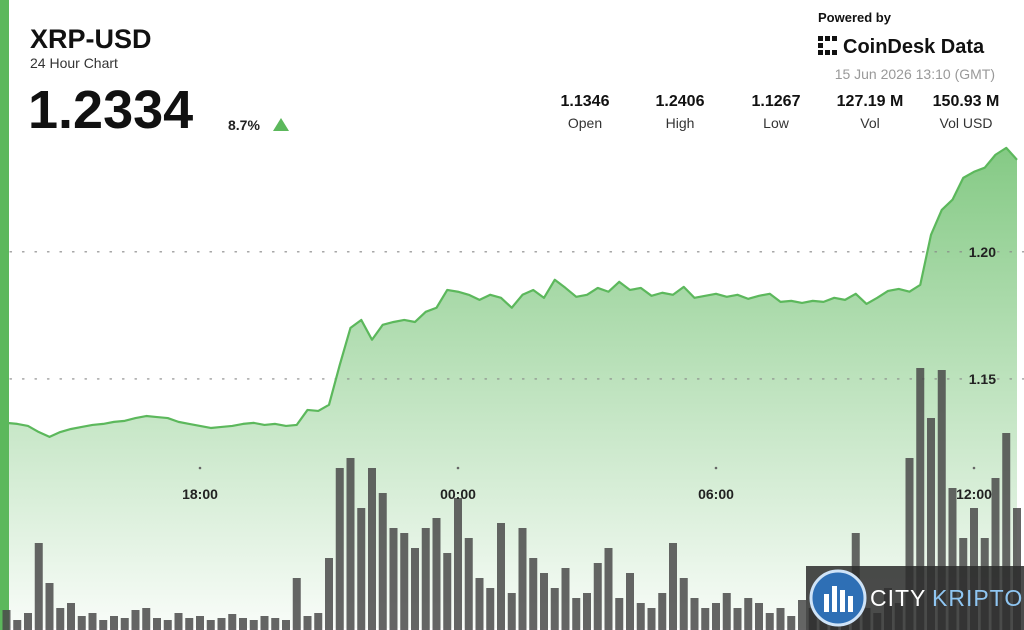 This screenshot has height=630, width=1024. What do you see at coordinates (680, 101) in the screenshot?
I see `stat-value: 1.2406` at bounding box center [680, 101].